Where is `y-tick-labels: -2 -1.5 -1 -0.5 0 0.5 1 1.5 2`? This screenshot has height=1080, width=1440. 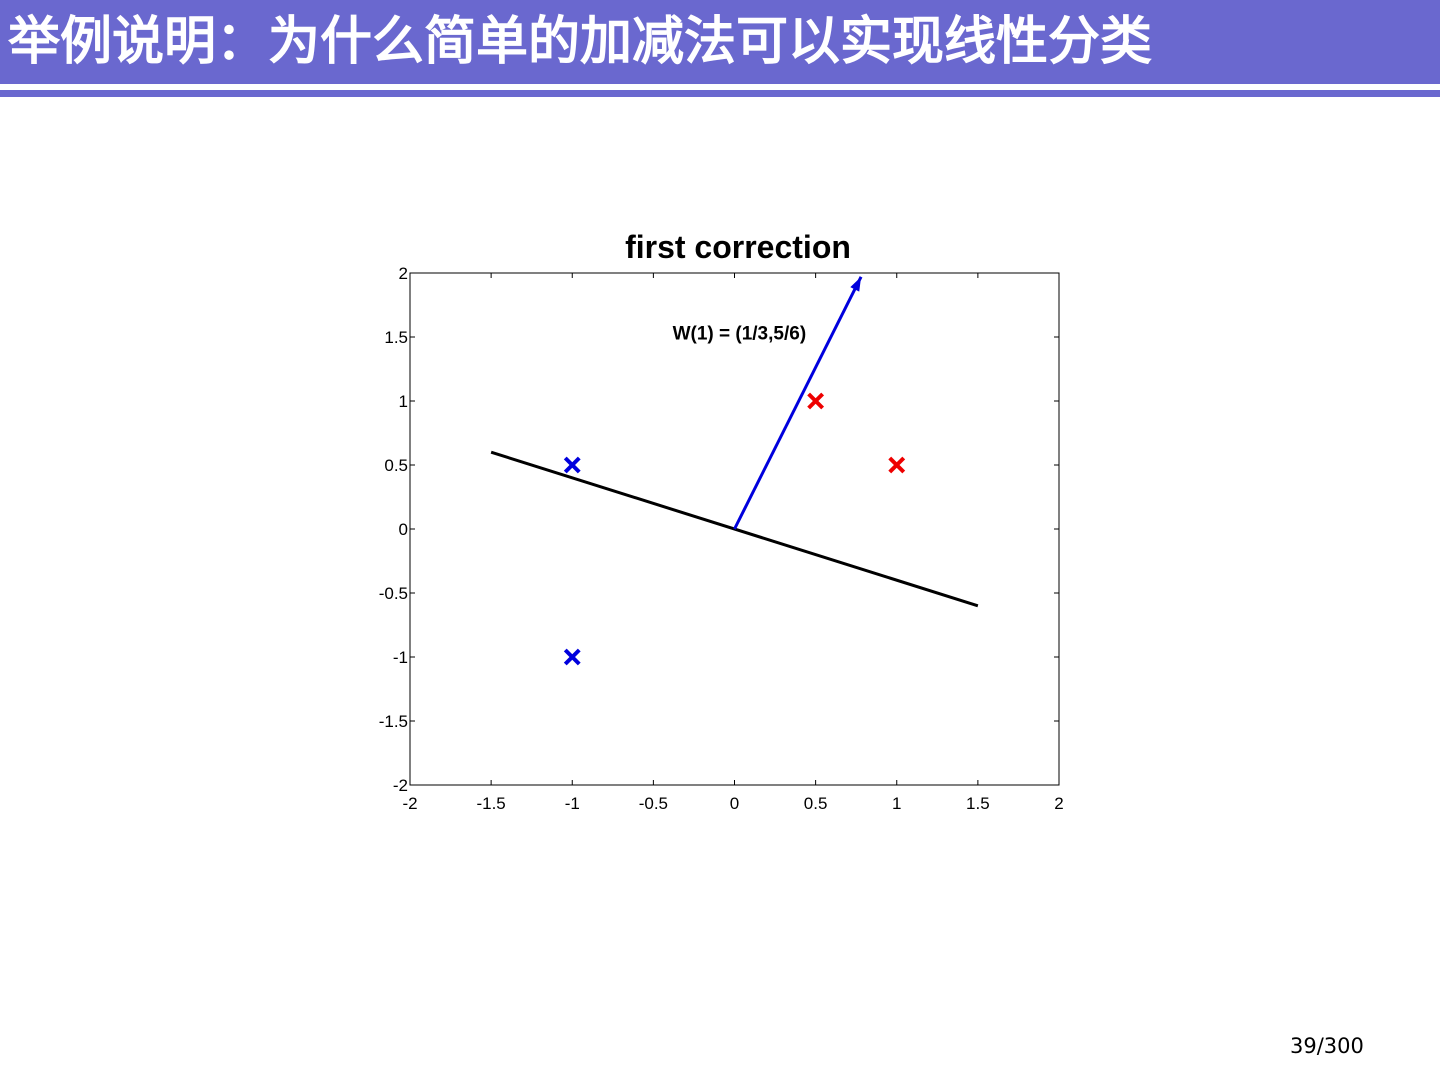
y-tick-labels: -2 -1.5 -1 -0.5 0 0.5 1 1.5 2 is located at coordinates (393, 529).